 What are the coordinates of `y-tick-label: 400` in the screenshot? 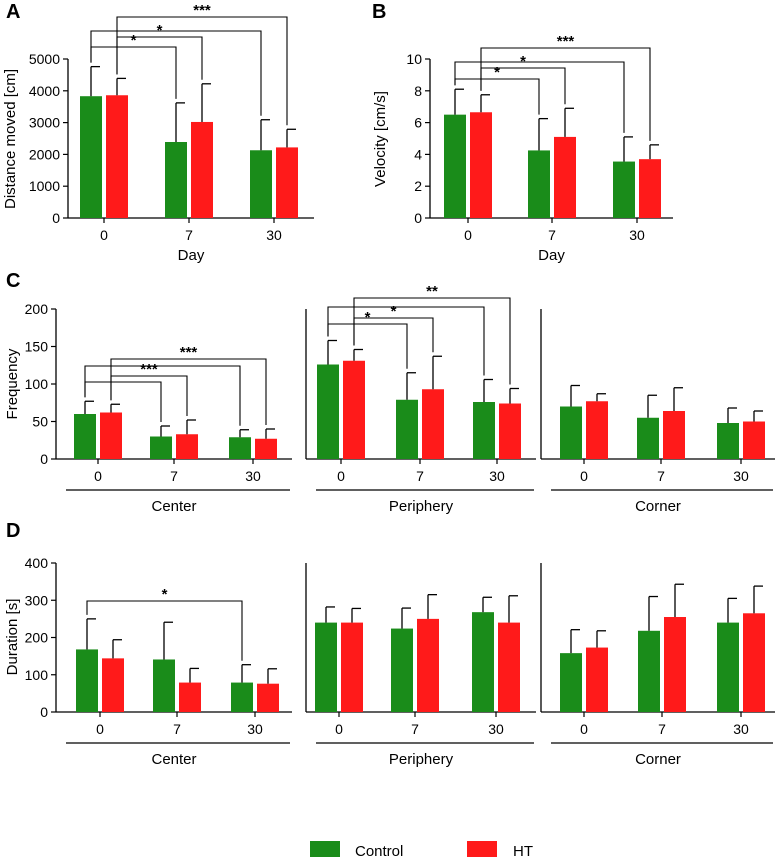 It's located at (37, 563).